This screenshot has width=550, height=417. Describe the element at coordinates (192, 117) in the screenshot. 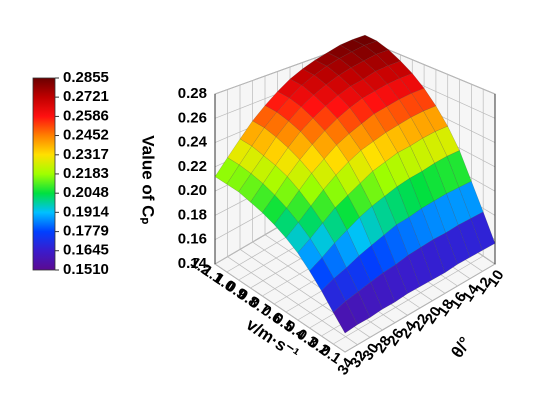

I see `z-tick-label: 0.26` at that location.